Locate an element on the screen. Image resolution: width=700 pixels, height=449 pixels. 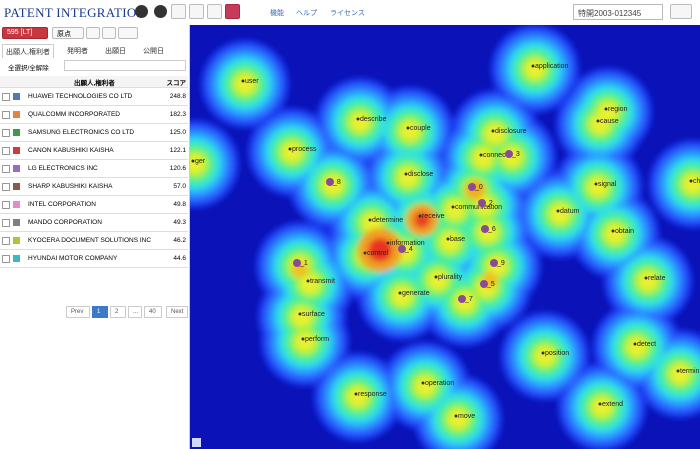
map-label: _8 is located at coordinates (336, 182).